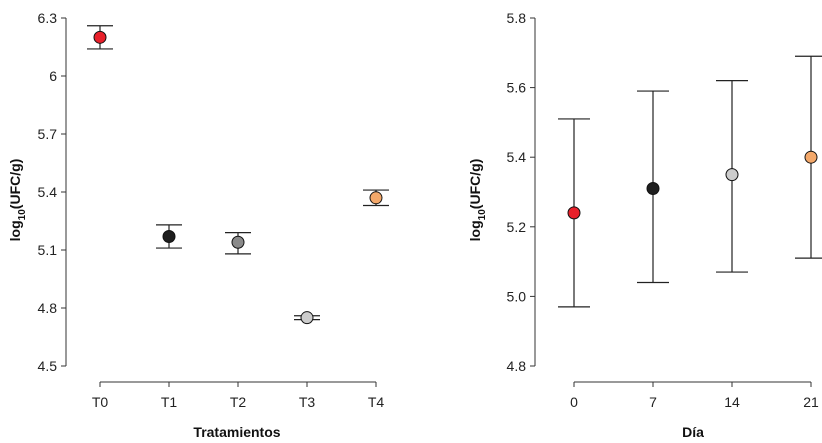 This screenshot has height=443, width=822. Describe the element at coordinates (236, 432) in the screenshot. I see `x-axis-title: Tratamientos` at that location.